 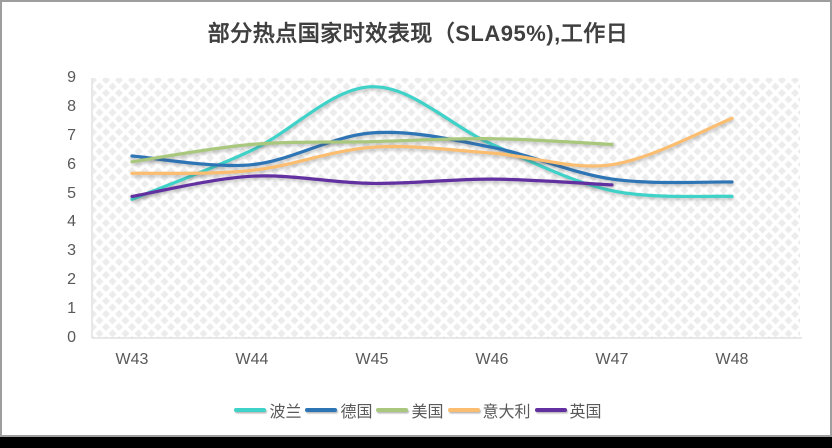 What do you see at coordinates (285, 412) in the screenshot?
I see `legend-label-波兰: 波兰` at bounding box center [285, 412].